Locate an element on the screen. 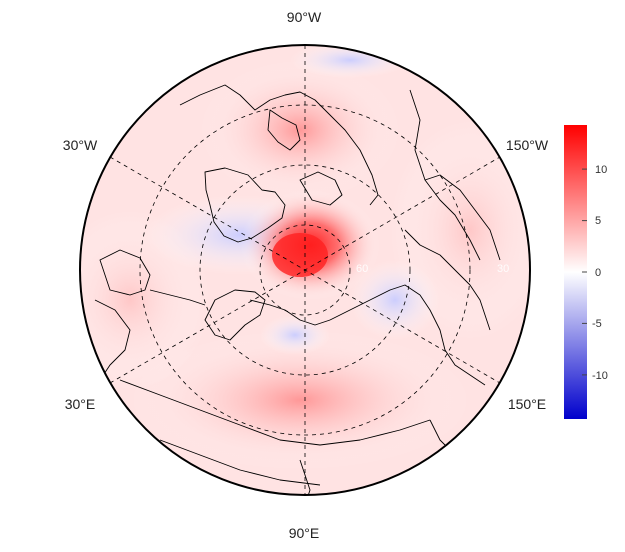 The height and width of the screenshot is (552, 625). colorbar-ticks is located at coordinates (584, 272).